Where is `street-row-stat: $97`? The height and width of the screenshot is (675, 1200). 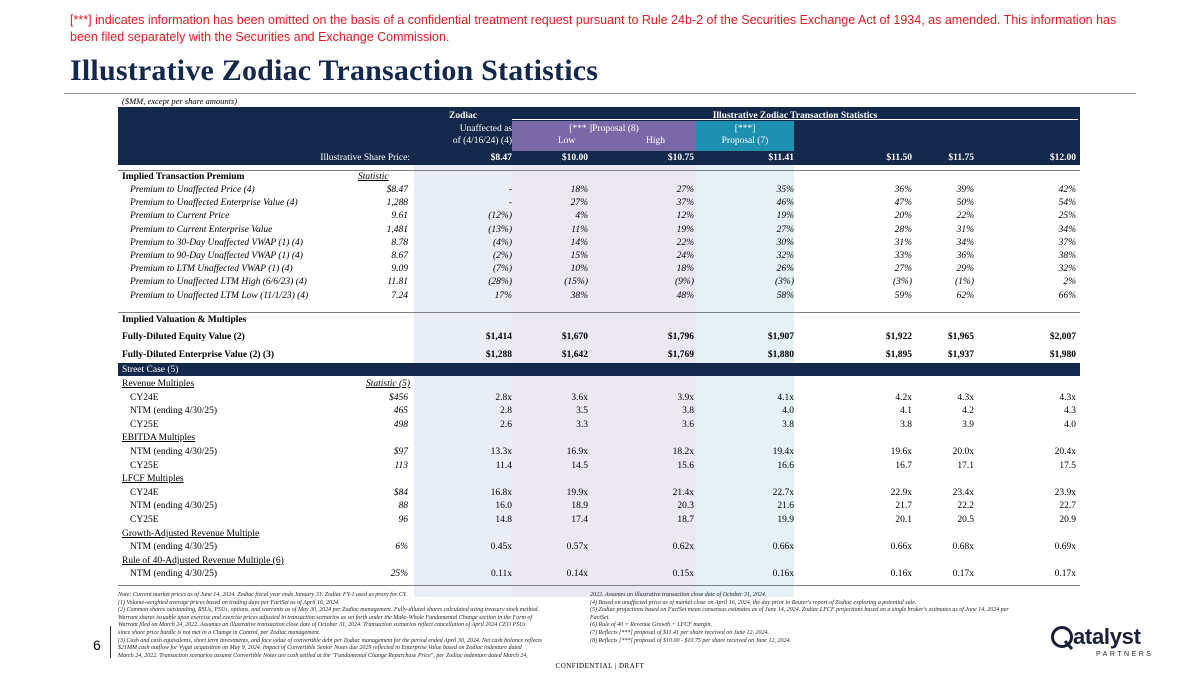 street-row-stat: $97 is located at coordinates (400, 452).